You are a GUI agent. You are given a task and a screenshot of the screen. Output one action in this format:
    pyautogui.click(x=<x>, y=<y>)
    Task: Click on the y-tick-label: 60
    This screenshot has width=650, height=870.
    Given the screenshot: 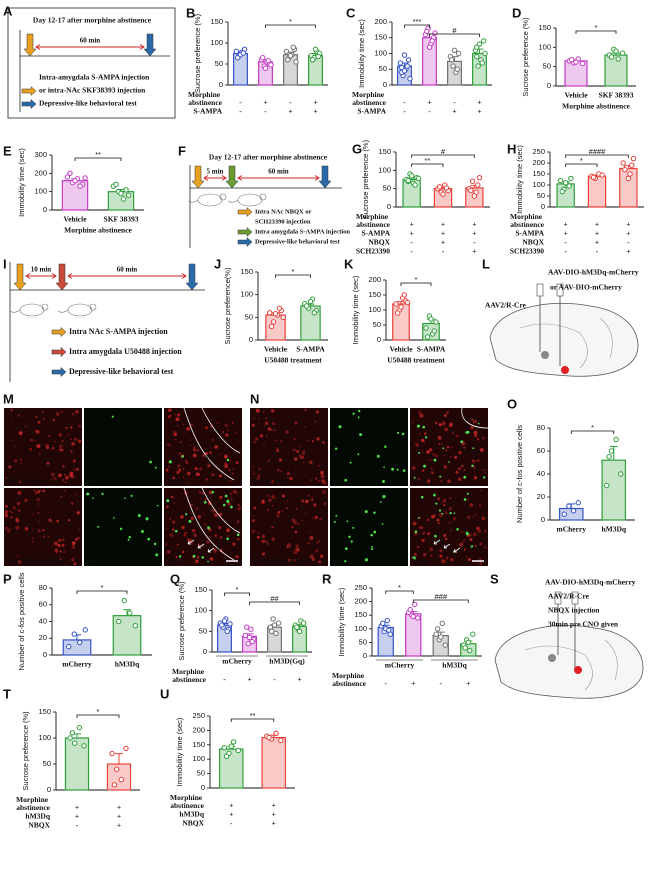 What is the action you would take?
    pyautogui.click(x=43, y=604)
    